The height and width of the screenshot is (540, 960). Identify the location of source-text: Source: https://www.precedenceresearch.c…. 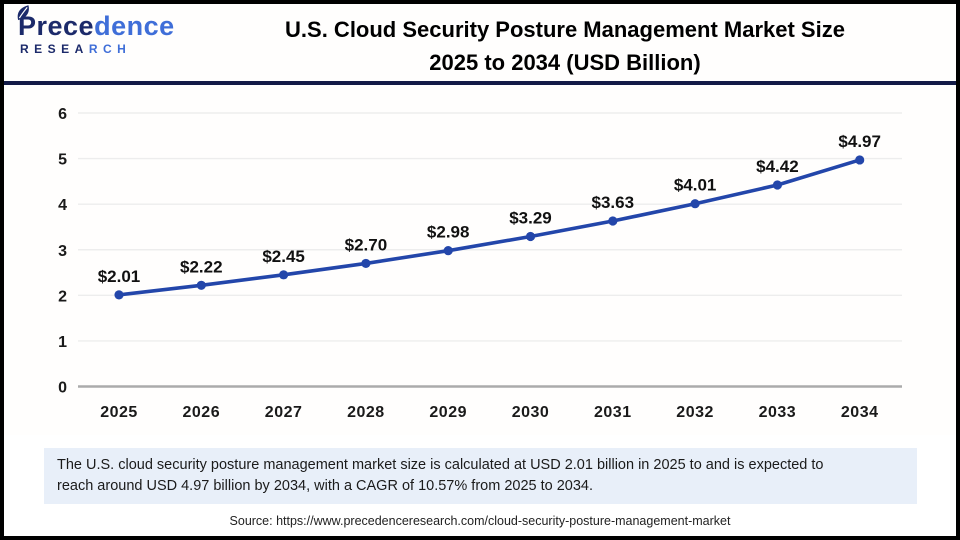
(480, 521).